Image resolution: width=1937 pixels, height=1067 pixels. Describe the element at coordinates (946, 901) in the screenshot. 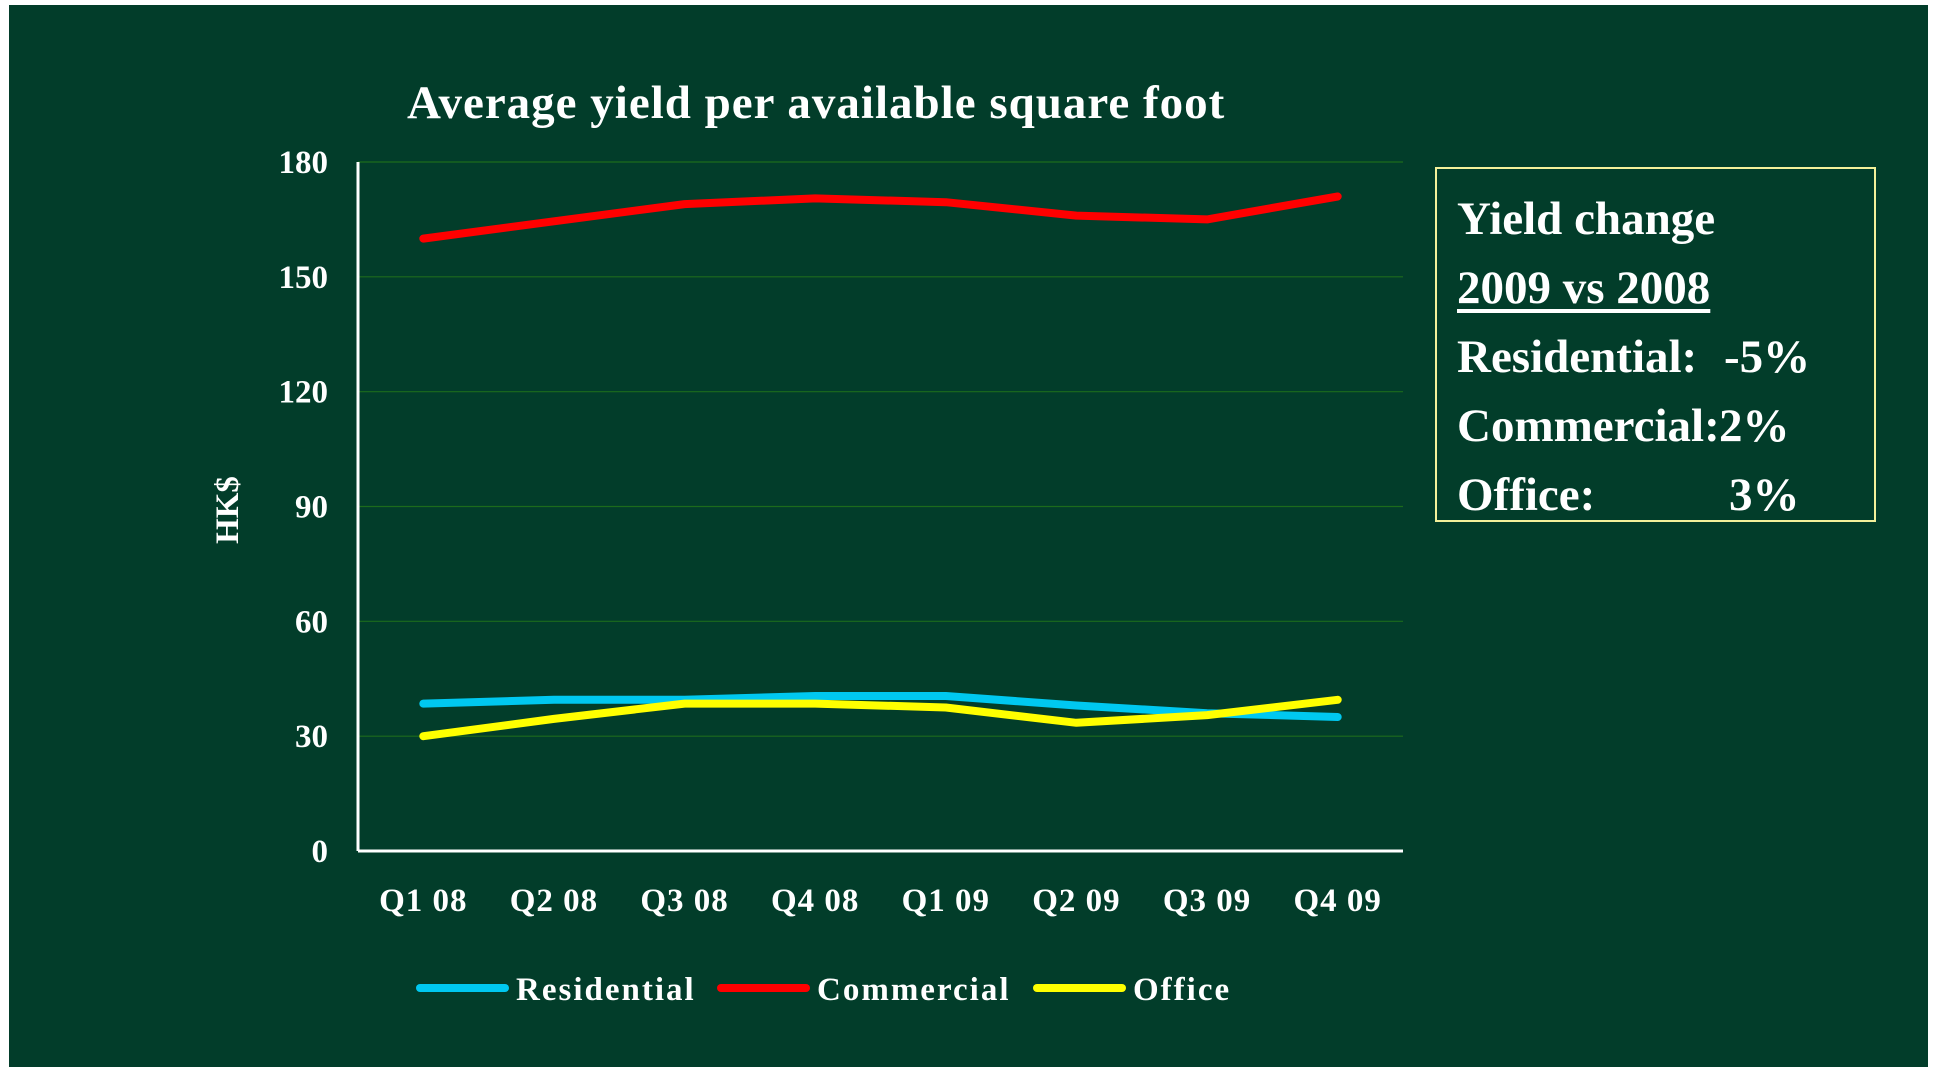

I see `x-tick-label: Q1 09` at that location.